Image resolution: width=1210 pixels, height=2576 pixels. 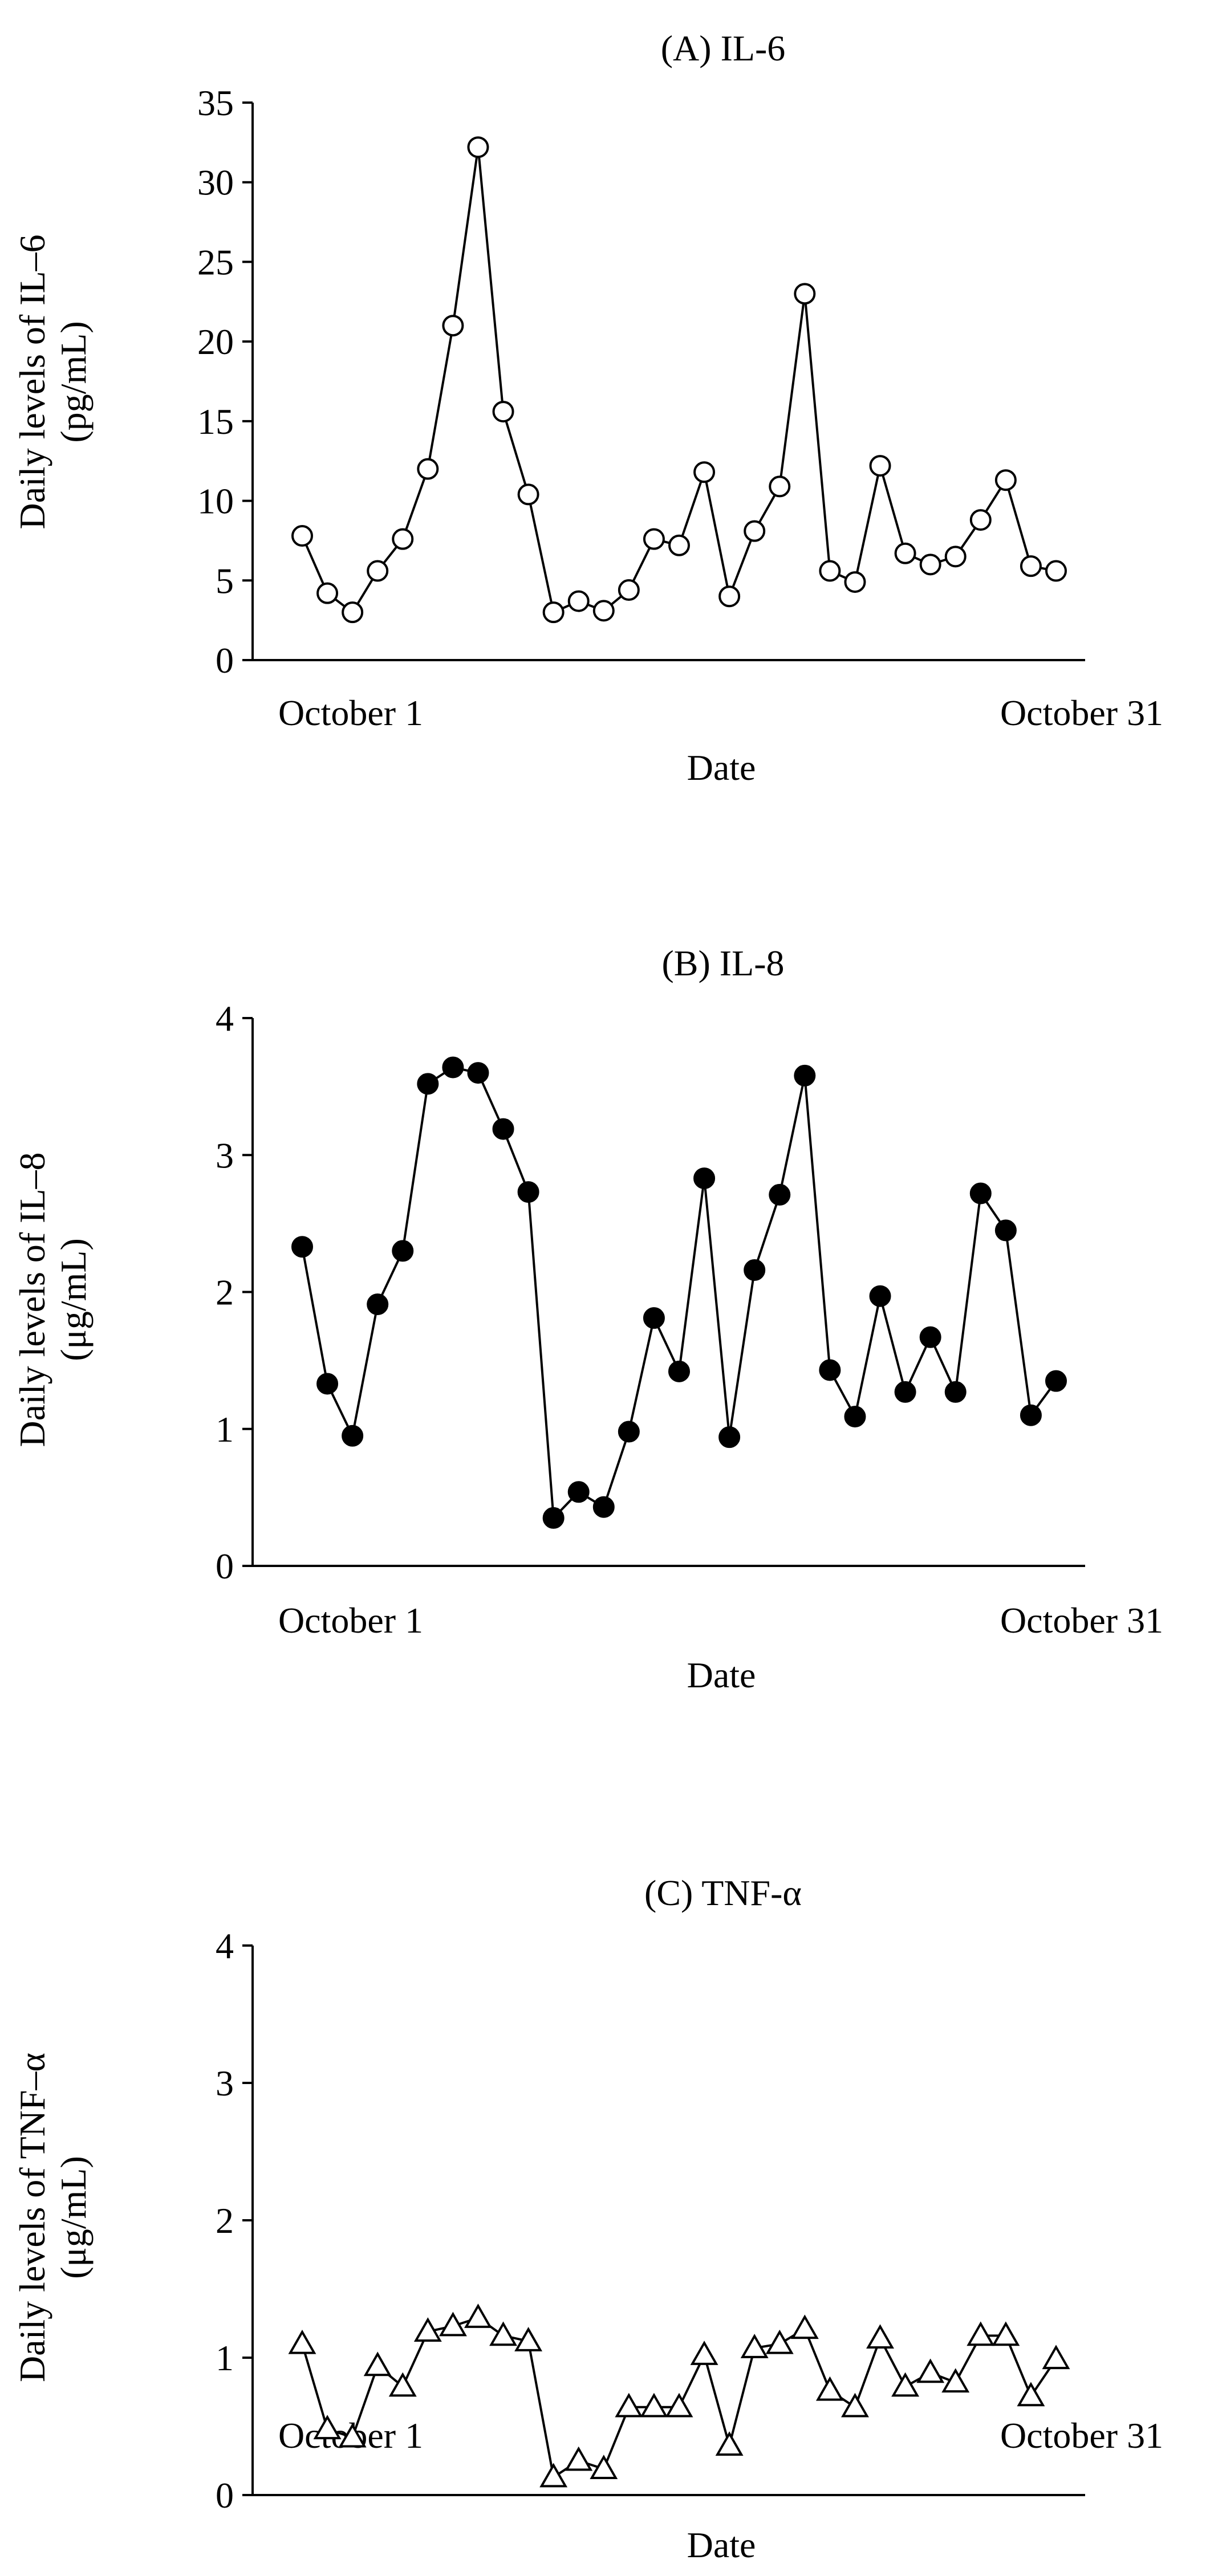 I want to click on y-tick-label: 5, so click(x=225, y=580).